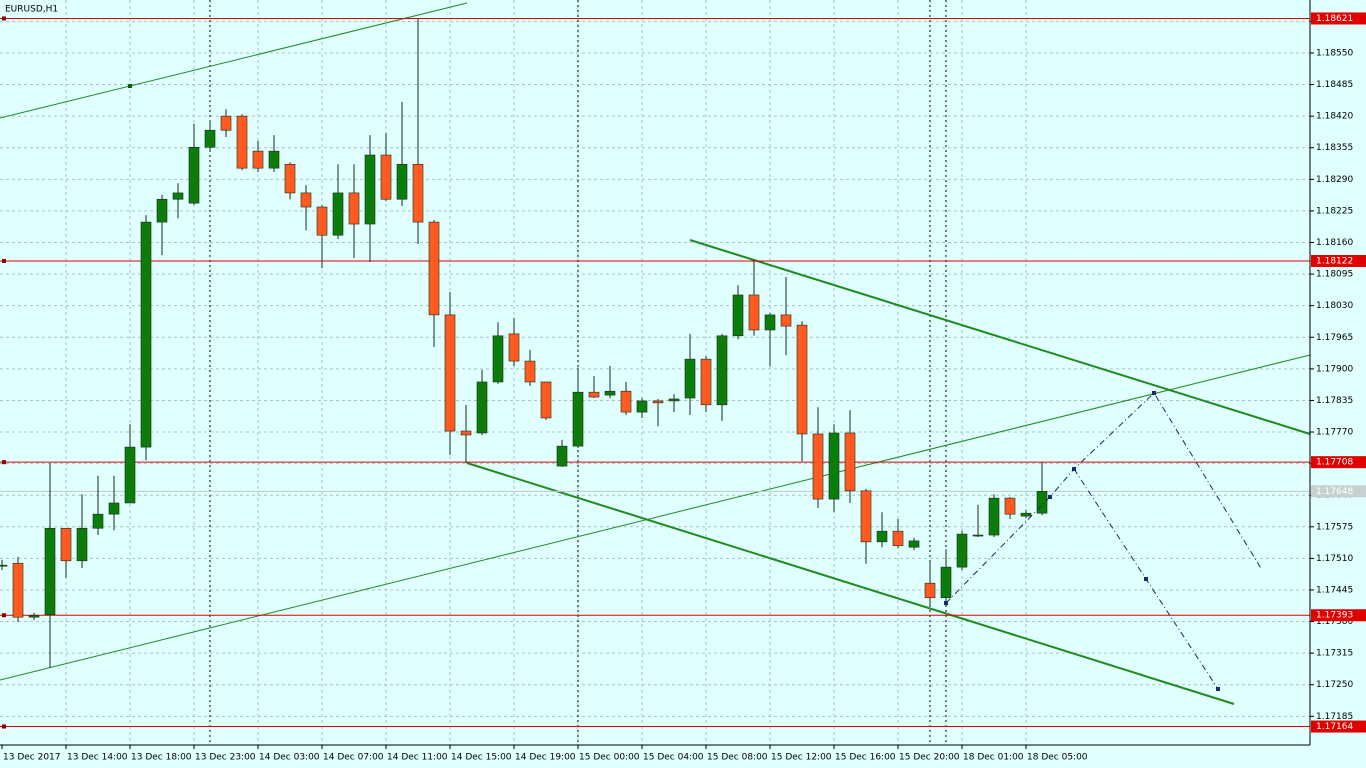 This screenshot has width=1366, height=768. What do you see at coordinates (1334, 338) in the screenshot?
I see `y-tick-label: 1.17965` at bounding box center [1334, 338].